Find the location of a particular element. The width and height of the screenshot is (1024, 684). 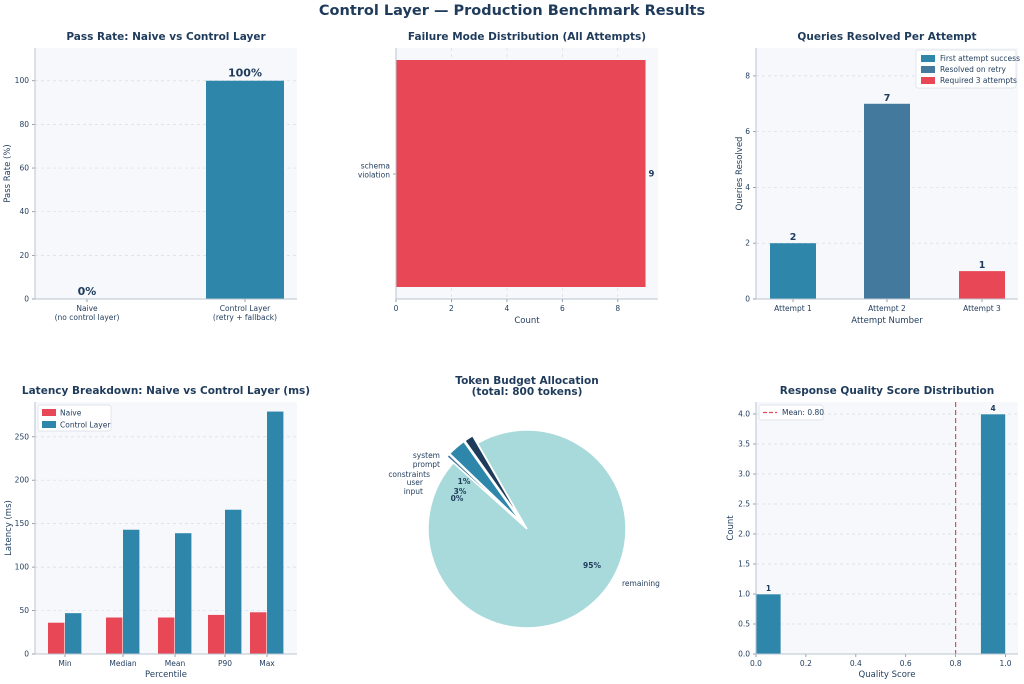

x-tick-label: 1.0 is located at coordinates (1006, 663).